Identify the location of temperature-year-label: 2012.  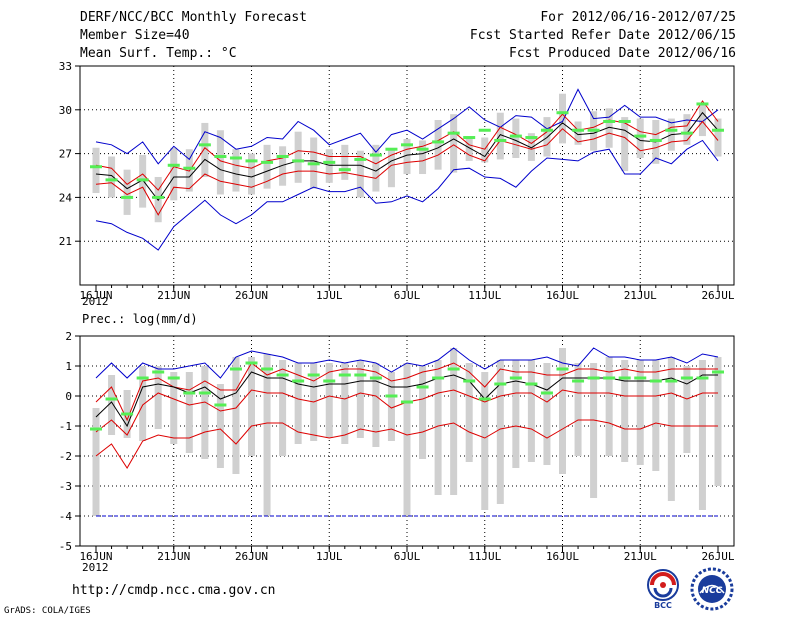
(95, 301).